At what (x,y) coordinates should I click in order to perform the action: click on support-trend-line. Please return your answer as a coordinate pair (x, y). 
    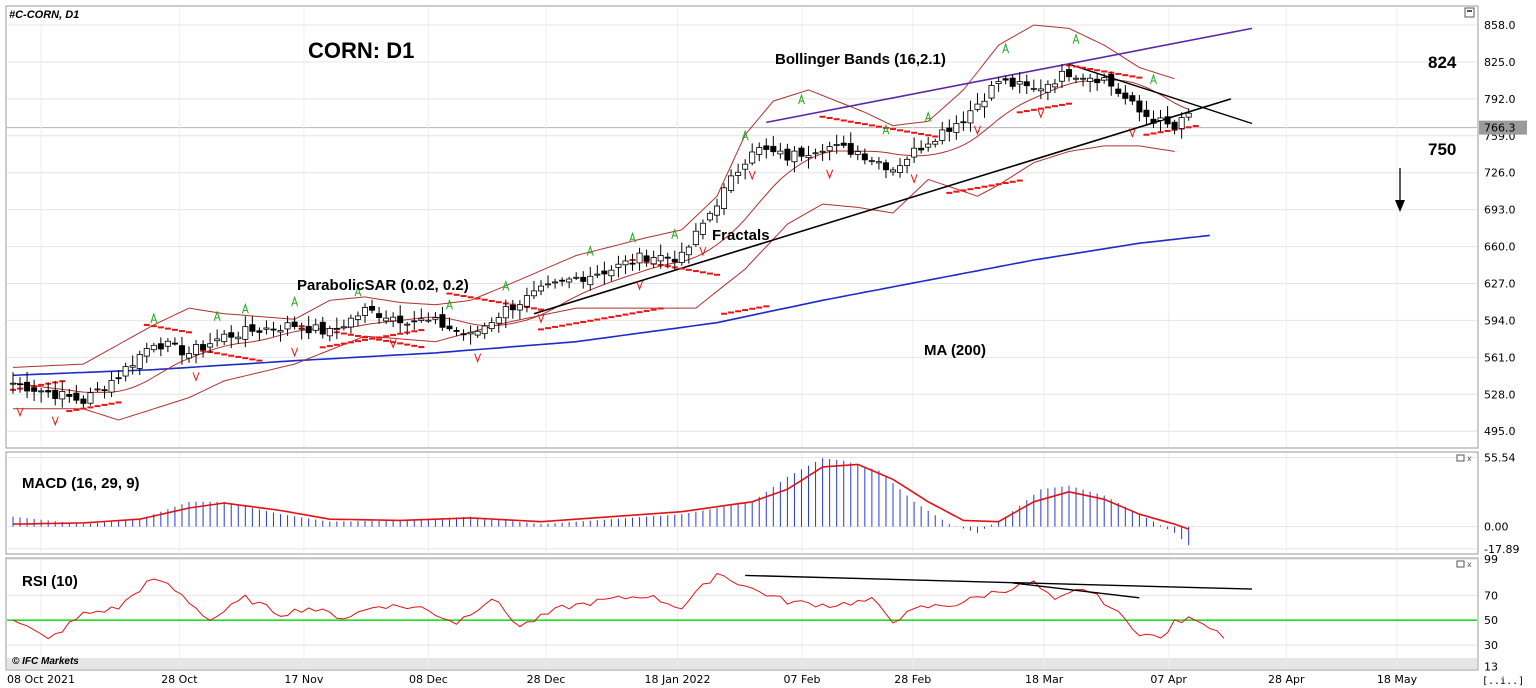
    Looking at the image, I should click on (882, 206).